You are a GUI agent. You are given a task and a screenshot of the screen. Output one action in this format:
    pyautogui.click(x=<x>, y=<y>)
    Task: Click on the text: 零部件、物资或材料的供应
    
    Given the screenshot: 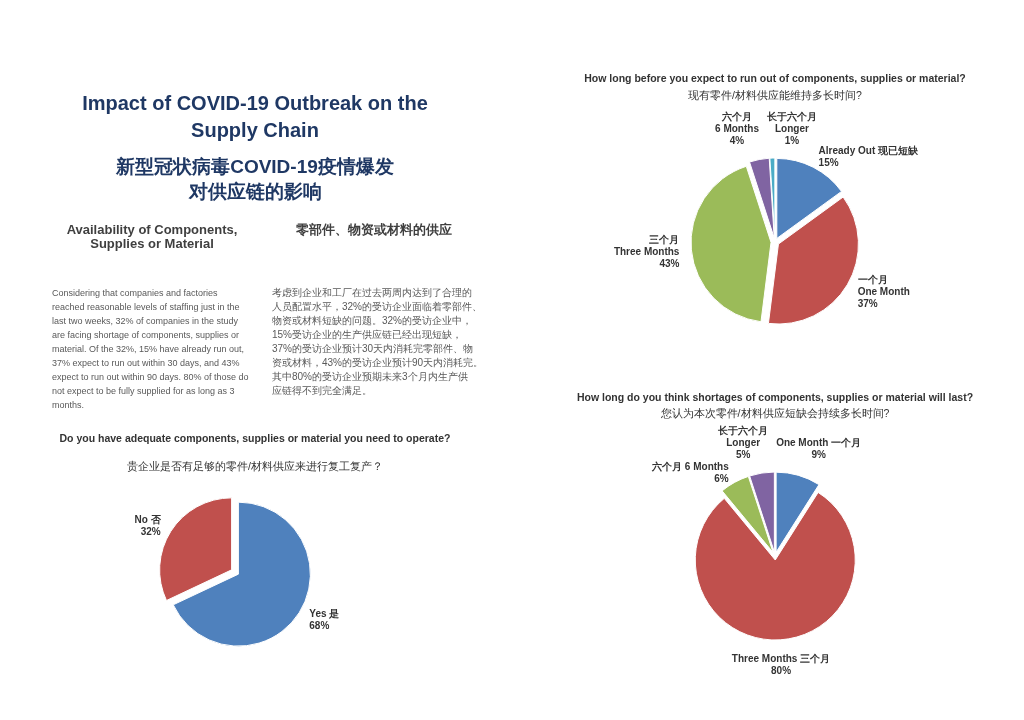 What is the action you would take?
    pyautogui.click(x=373, y=229)
    